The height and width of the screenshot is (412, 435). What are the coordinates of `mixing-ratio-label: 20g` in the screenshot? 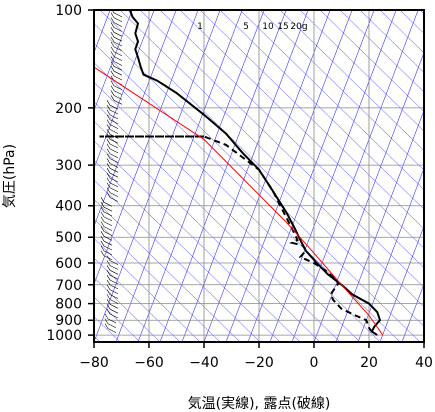 It's located at (298, 27).